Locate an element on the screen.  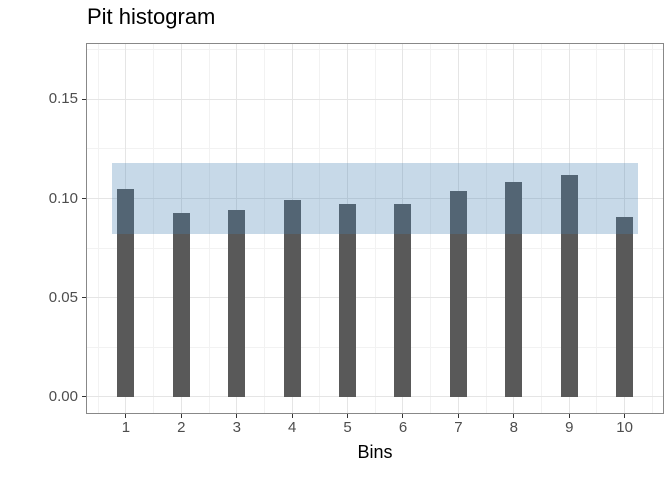
x-tick-label: 5 is located at coordinates (347, 427).